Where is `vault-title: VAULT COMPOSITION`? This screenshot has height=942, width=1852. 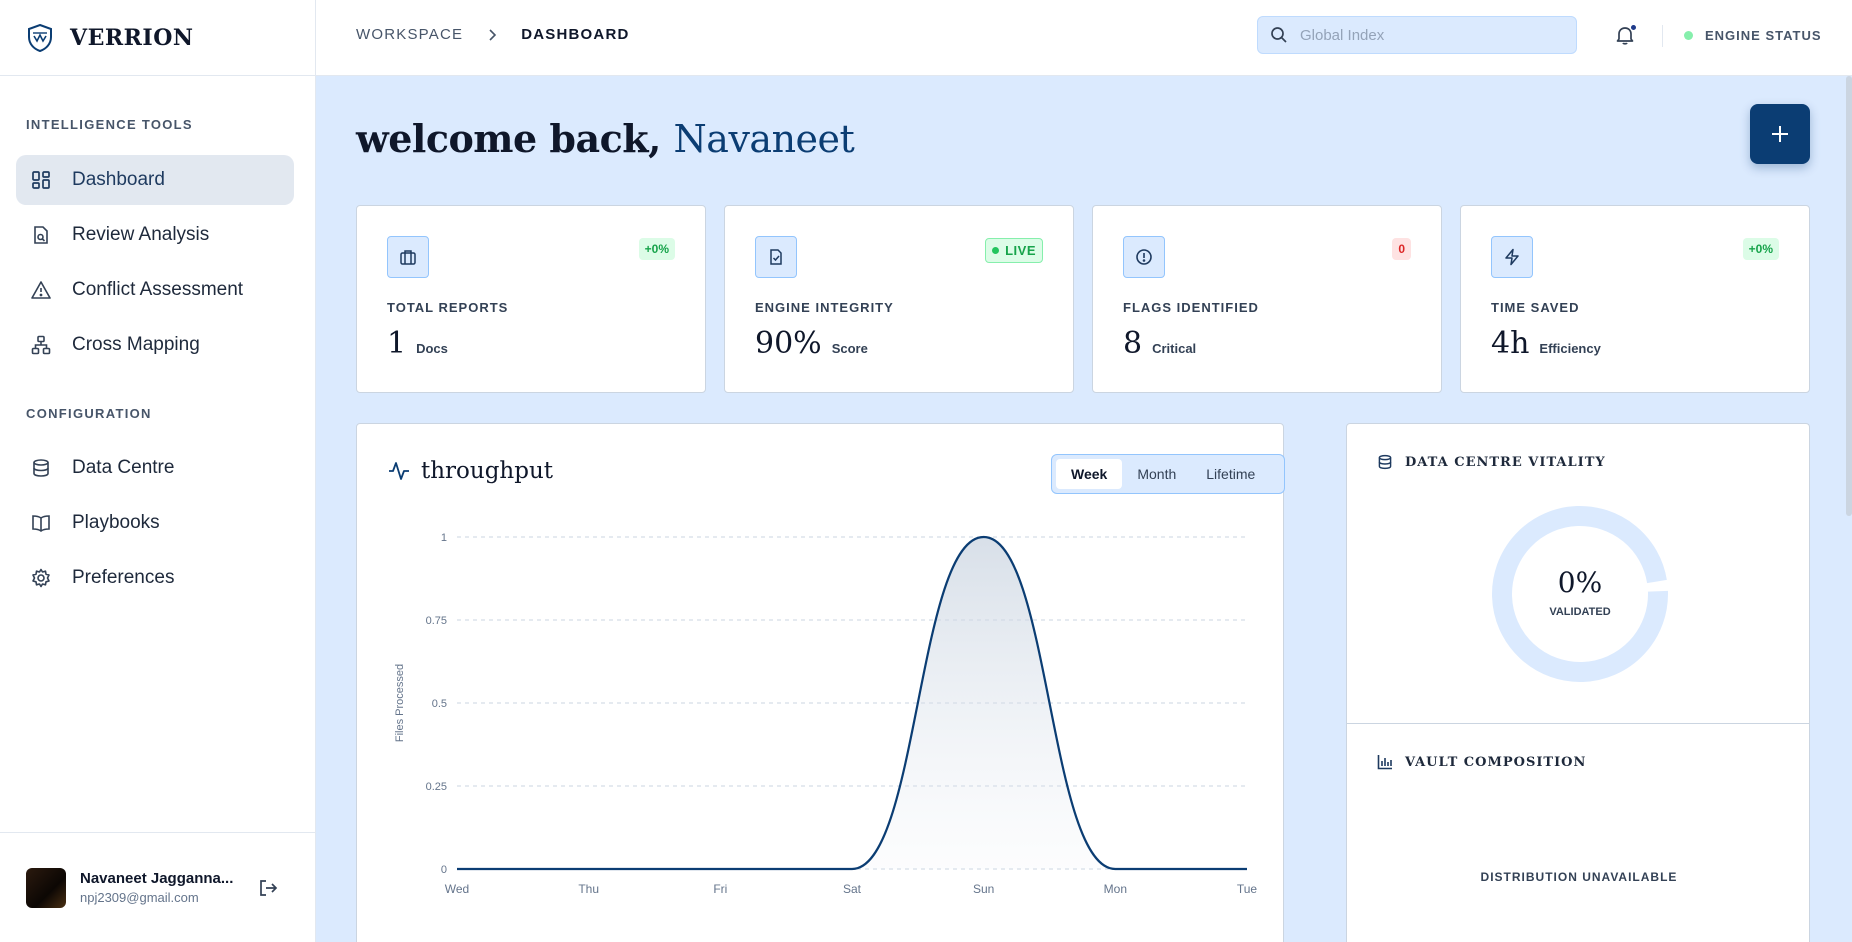 vault-title: VAULT COMPOSITION is located at coordinates (1496, 762).